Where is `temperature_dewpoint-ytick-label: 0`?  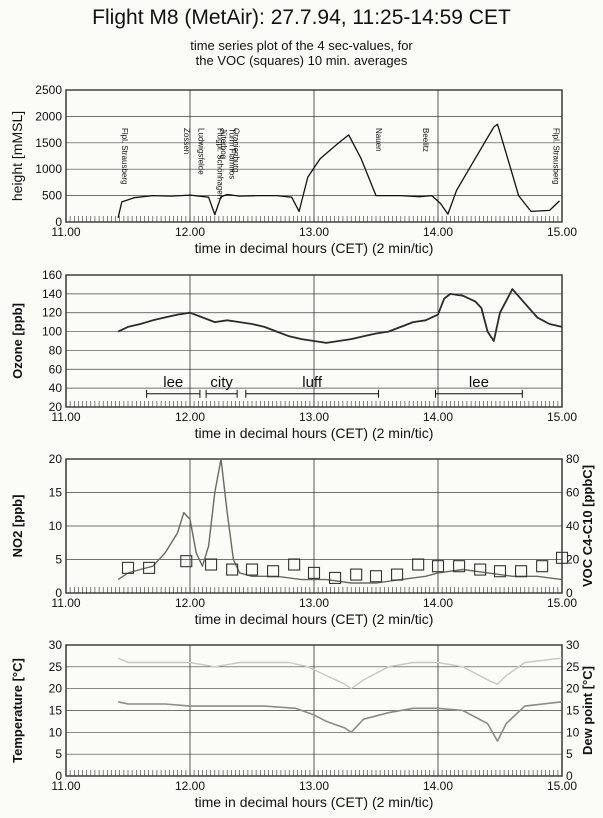 temperature_dewpoint-ytick-label: 0 is located at coordinates (58, 776).